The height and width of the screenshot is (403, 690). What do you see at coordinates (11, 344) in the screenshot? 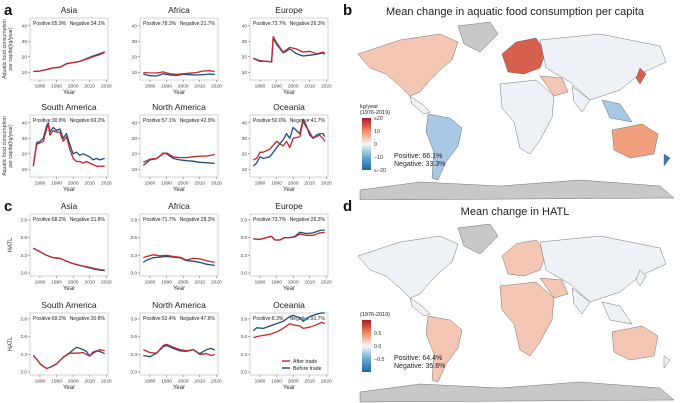
I see `y-axis-label: HATL` at bounding box center [11, 344].